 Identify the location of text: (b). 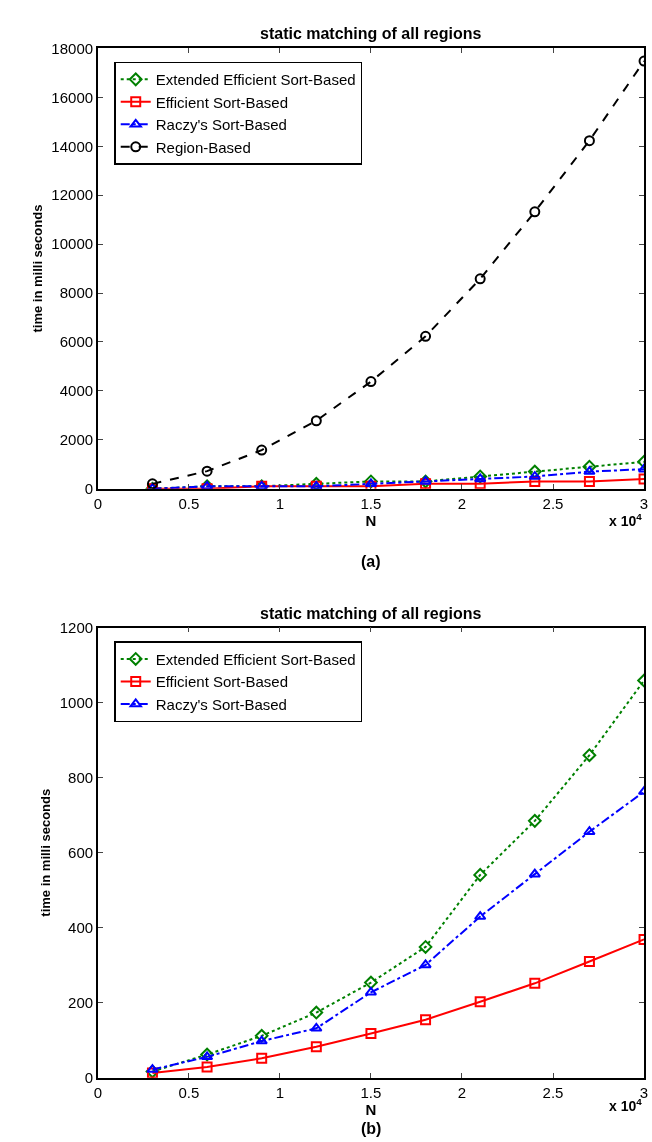
(371, 1128).